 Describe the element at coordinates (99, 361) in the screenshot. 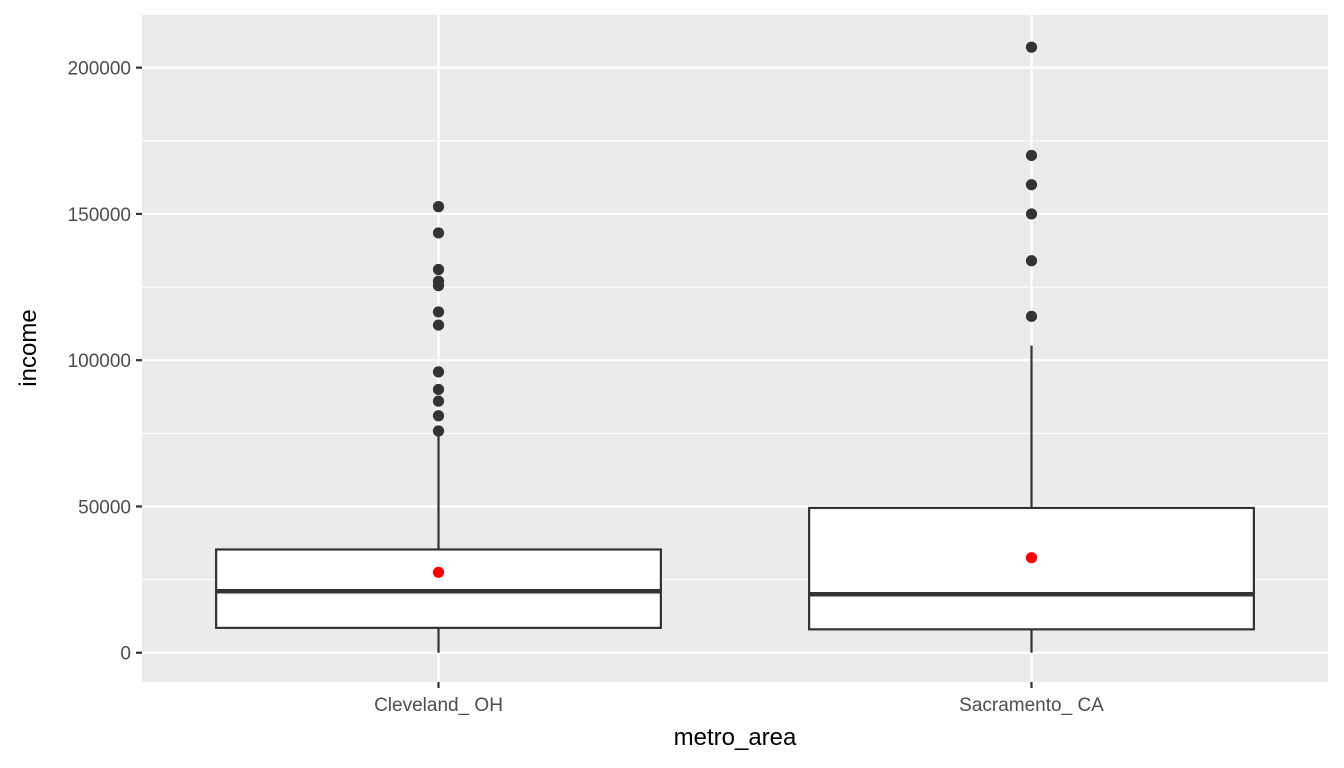

I see `y-tick-label: 100000` at that location.